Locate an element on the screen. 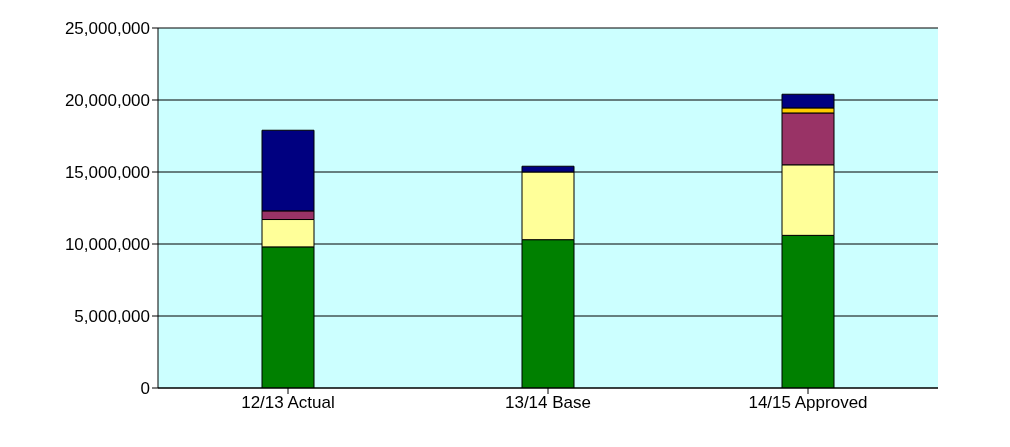 The image size is (1010, 447). x-tick-label: 13/14 Base is located at coordinates (548, 403).